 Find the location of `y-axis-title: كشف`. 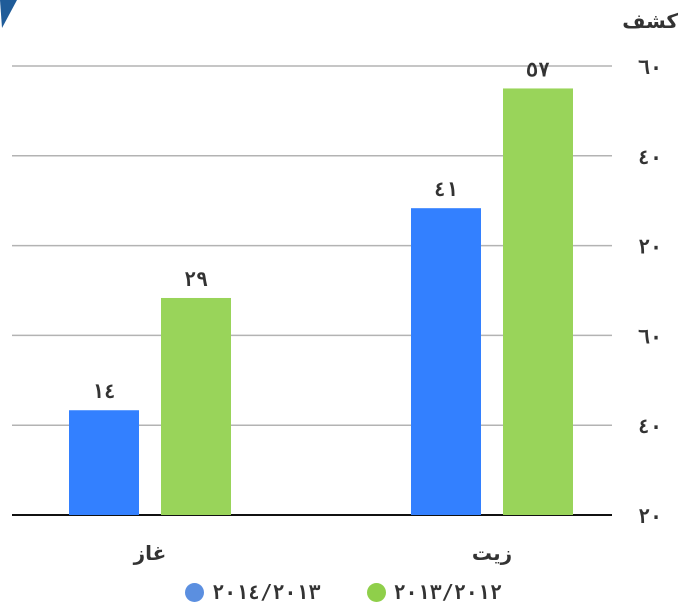

y-axis-title: كشف is located at coordinates (650, 21).